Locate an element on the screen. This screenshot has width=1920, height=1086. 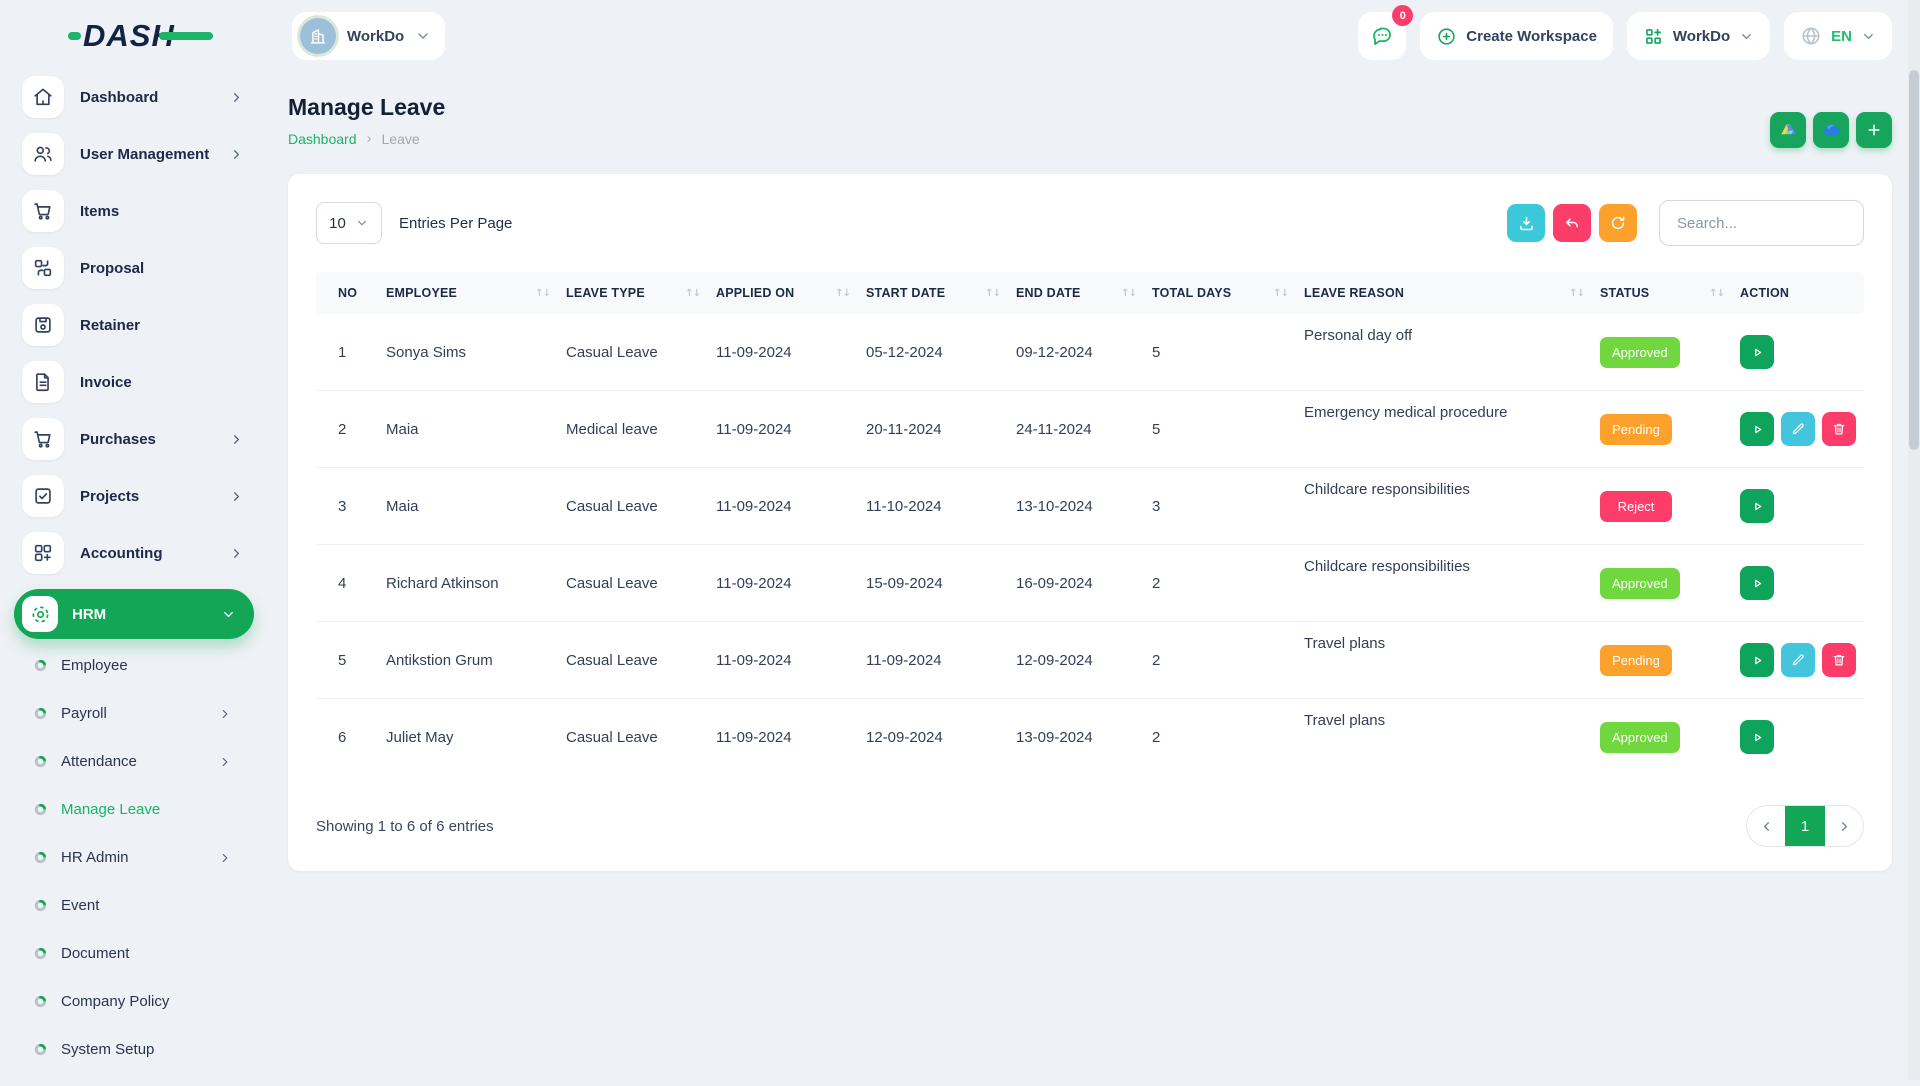
sidebar-item-invoice: Invoice is located at coordinates (145, 382).